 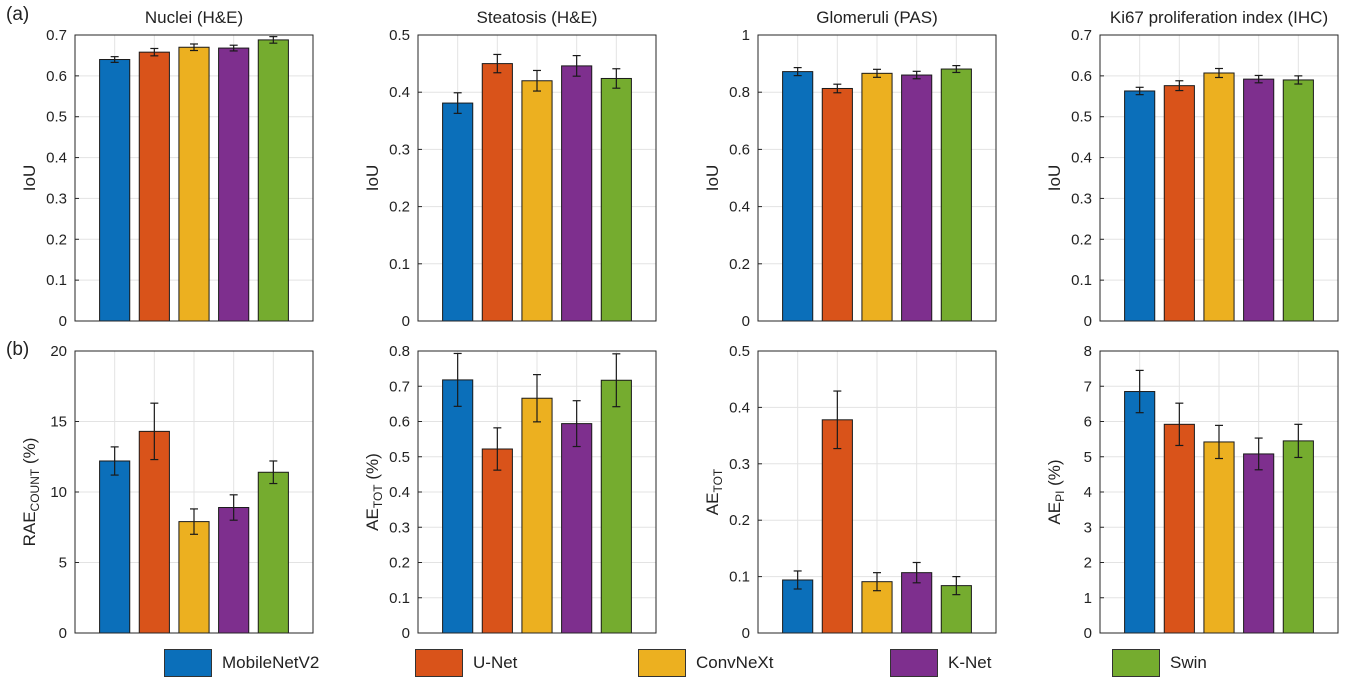 What do you see at coordinates (914, 663) in the screenshot?
I see `legend-swatch-knet` at bounding box center [914, 663].